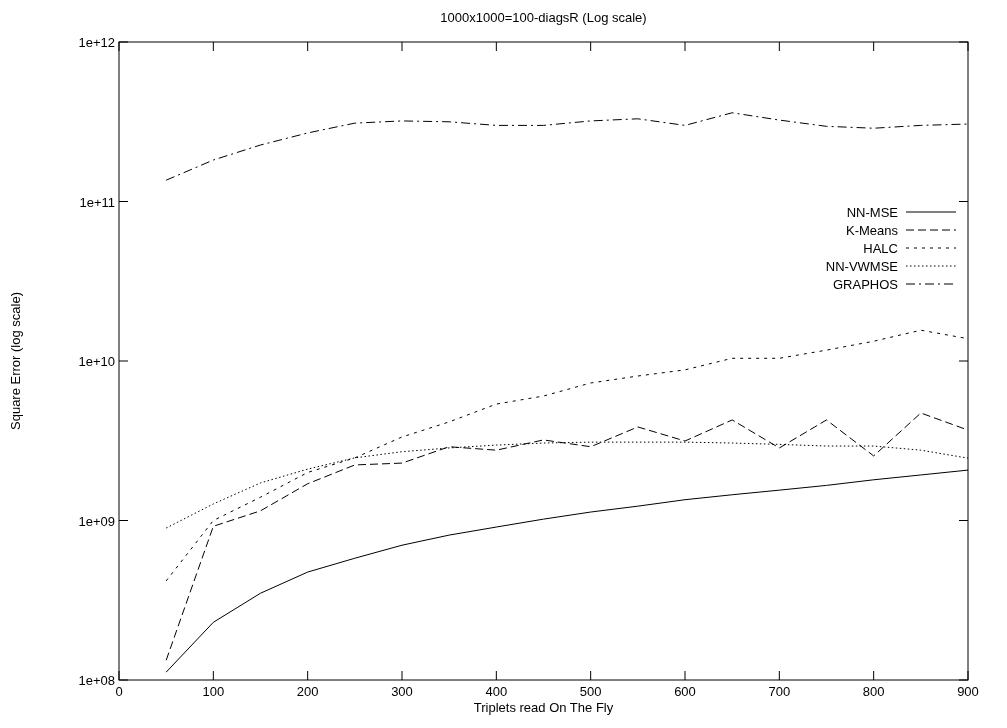 The image size is (1007, 728). What do you see at coordinates (15, 361) in the screenshot?
I see `y-axis-title: Square Error (log scale)` at bounding box center [15, 361].